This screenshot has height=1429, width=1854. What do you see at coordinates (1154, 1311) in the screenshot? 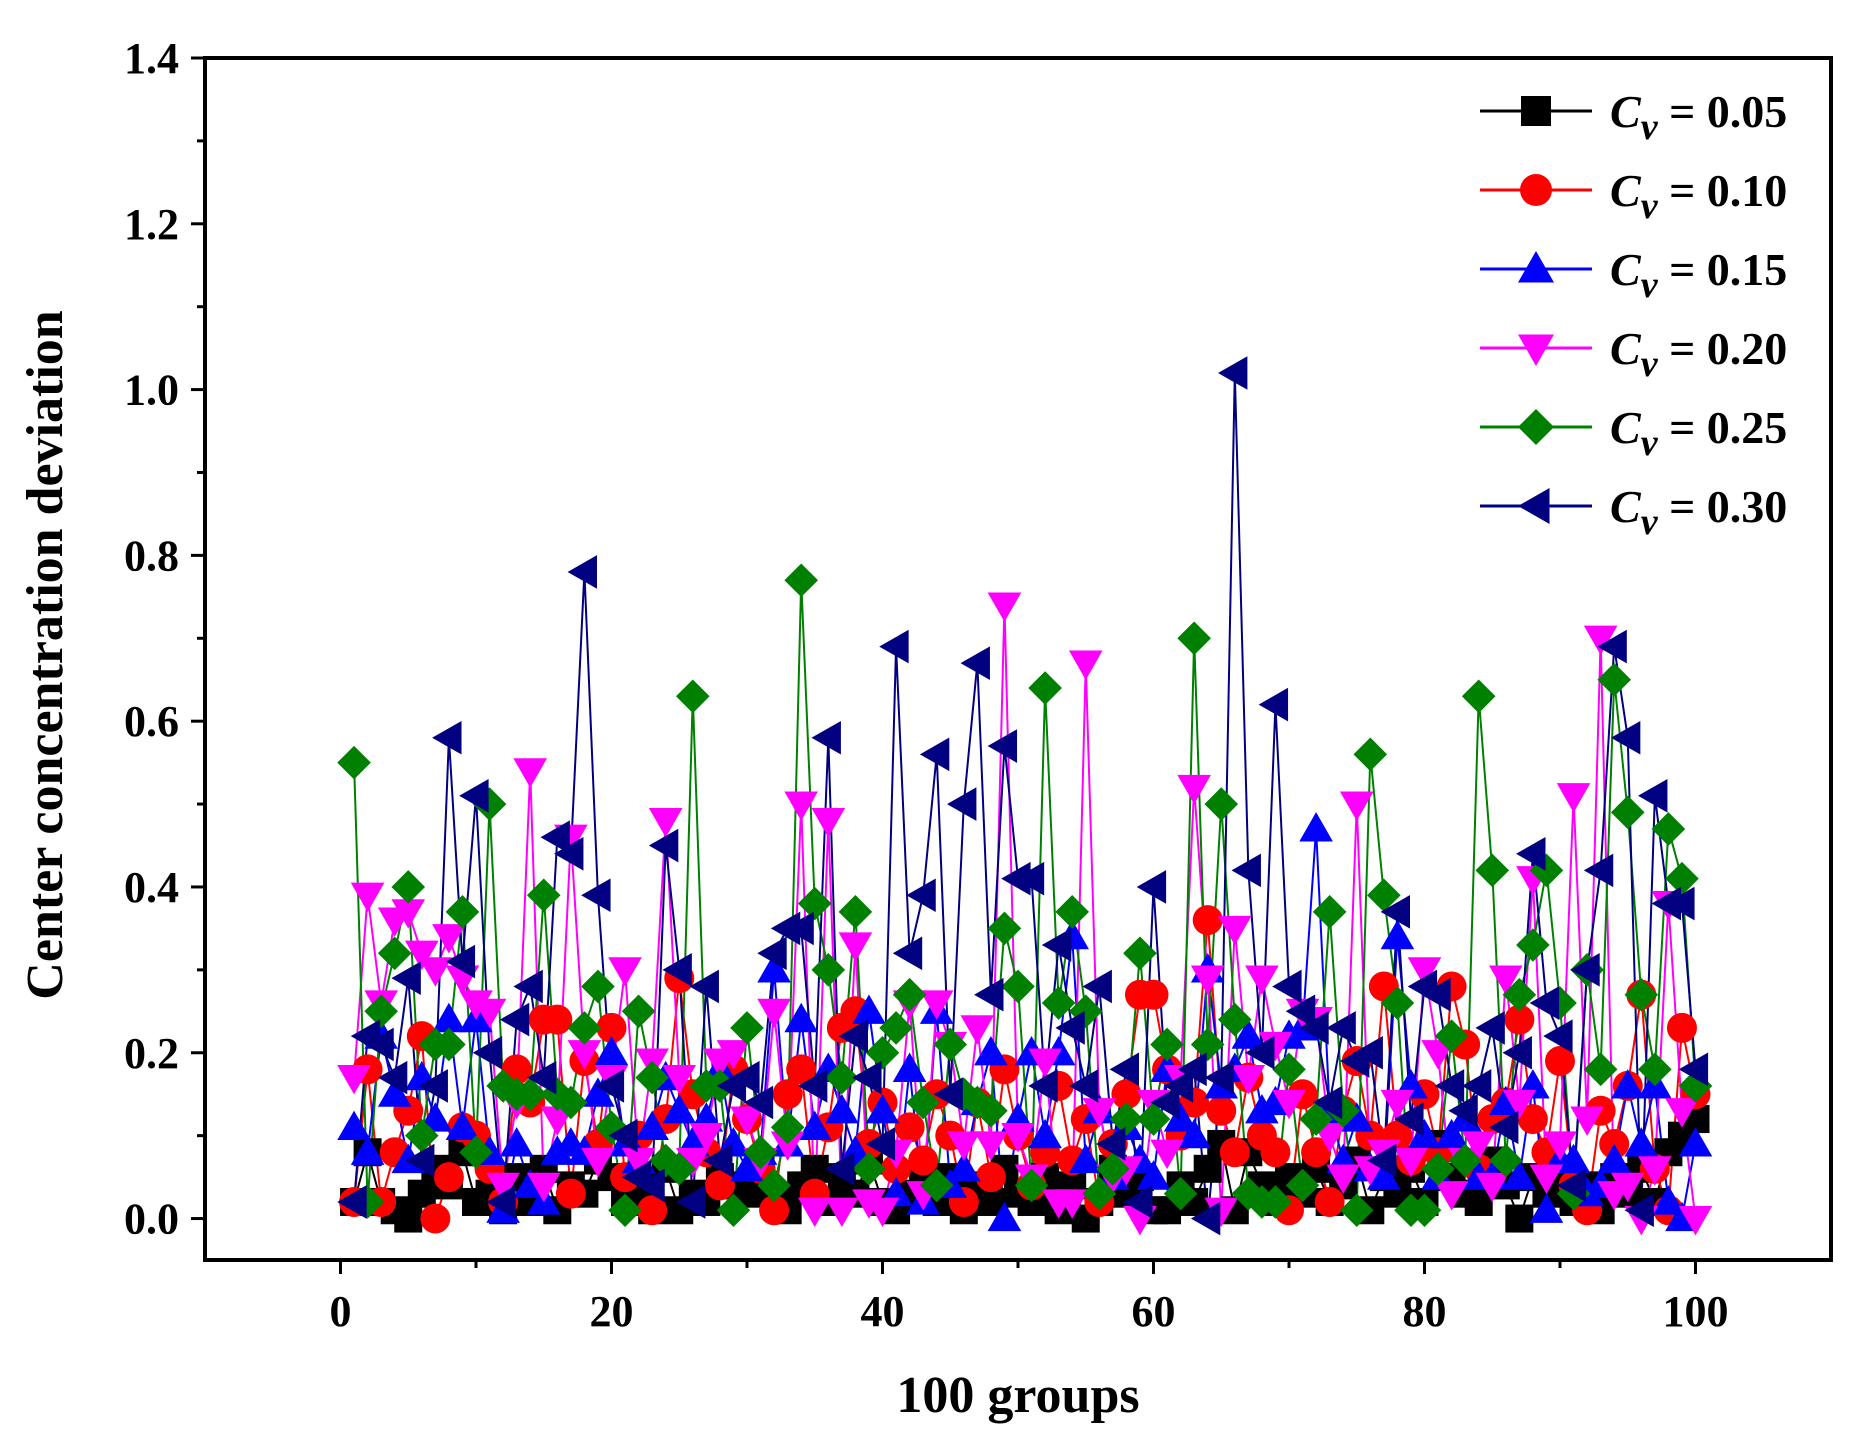
I see `x-tick-label: 60` at bounding box center [1154, 1311].